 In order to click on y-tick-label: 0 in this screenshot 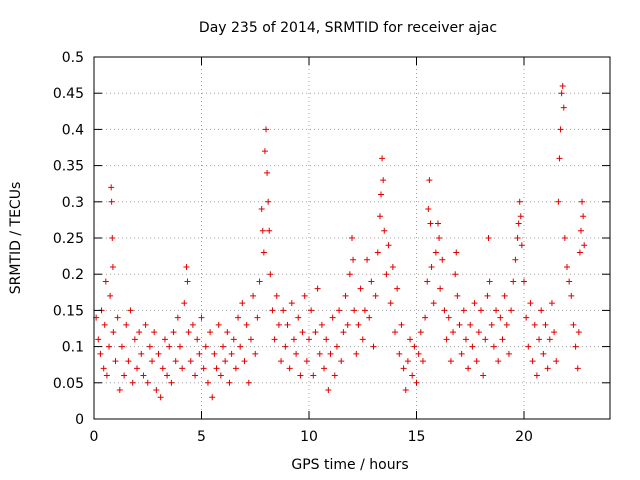, I will do `click(79, 420)`.